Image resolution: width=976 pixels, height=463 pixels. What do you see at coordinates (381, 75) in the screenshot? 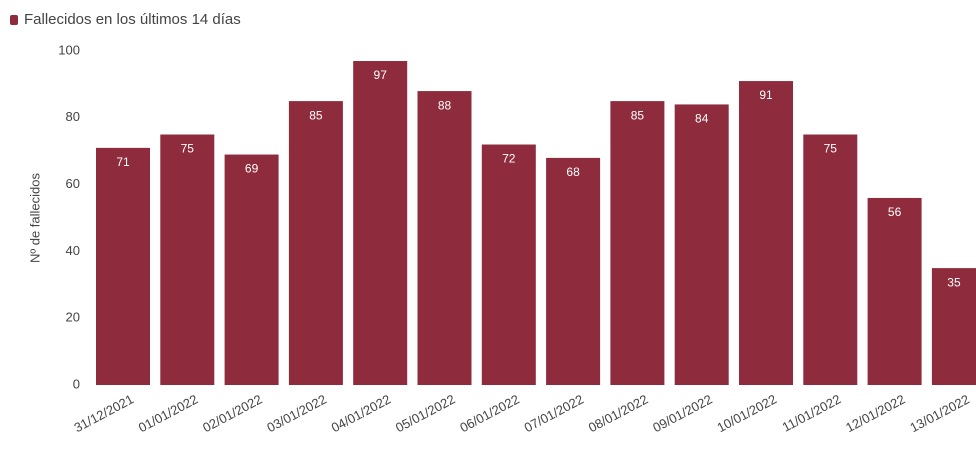
I see `value-label: 97` at bounding box center [381, 75].